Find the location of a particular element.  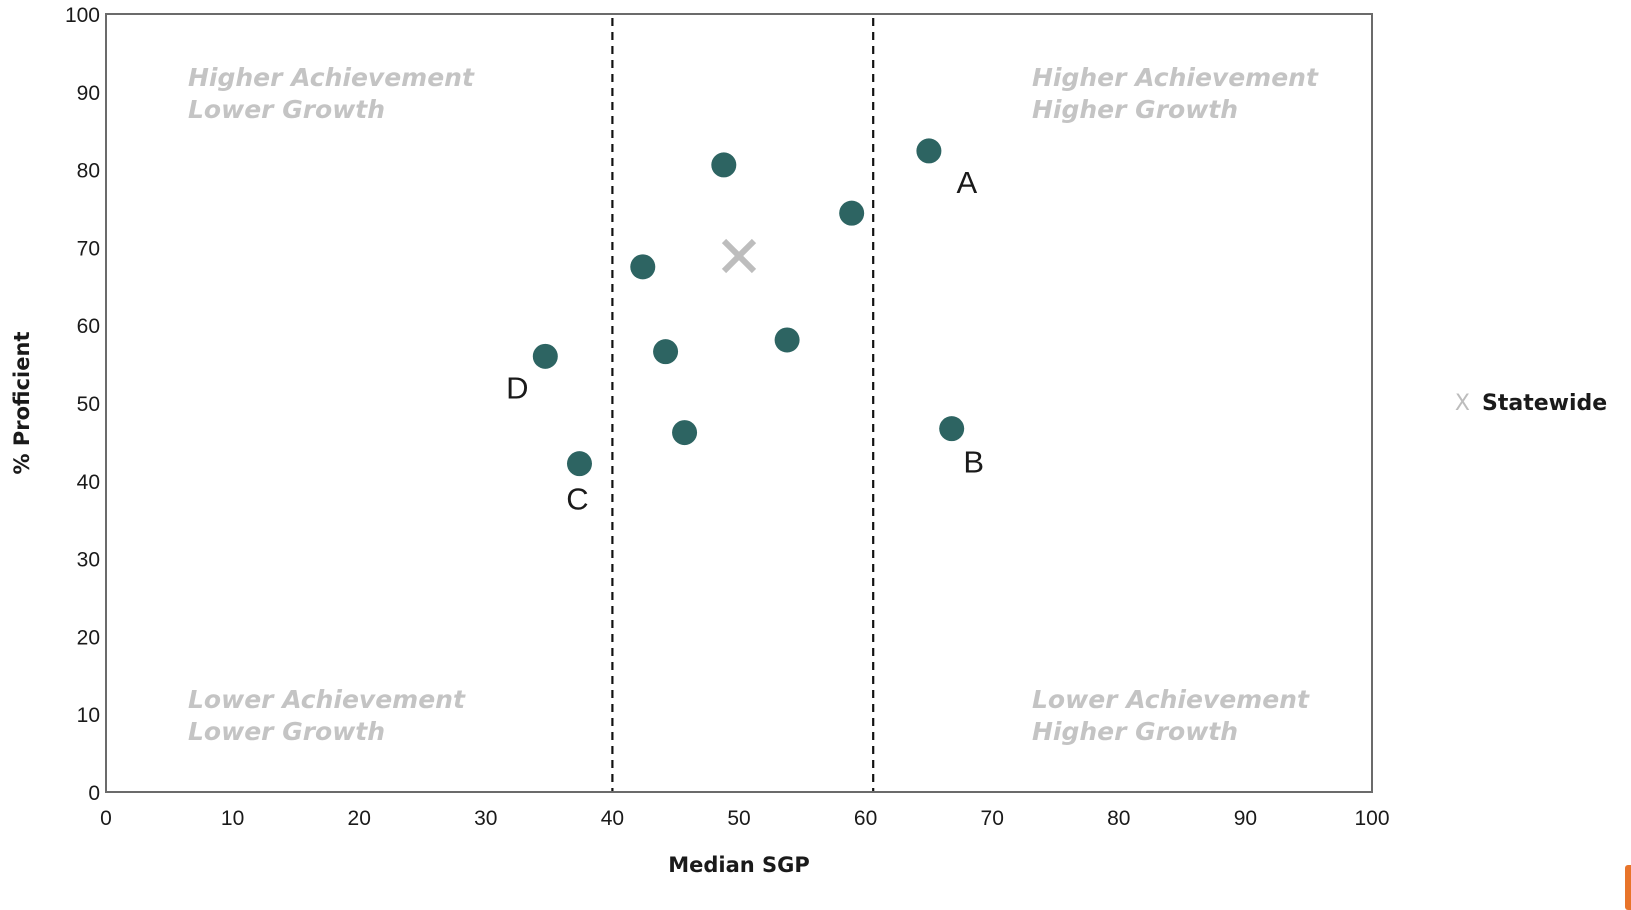

quadrant-label-bottom-left: Lower Achievement Lower Growth is located at coordinates (327, 715).